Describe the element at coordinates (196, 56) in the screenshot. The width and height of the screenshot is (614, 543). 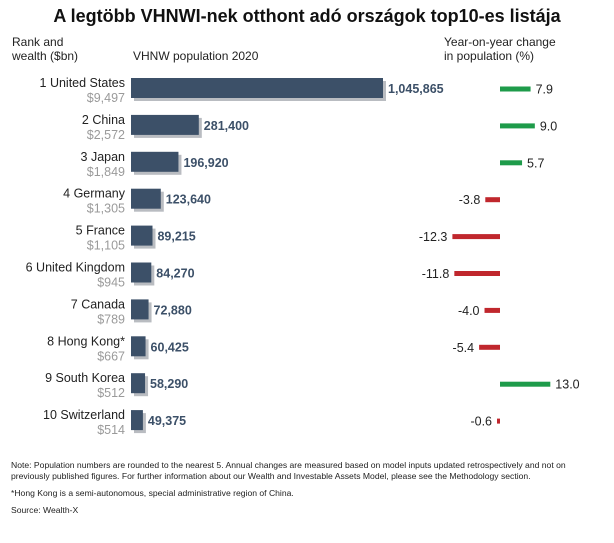
I see `population-header: VHNW population 2020` at that location.